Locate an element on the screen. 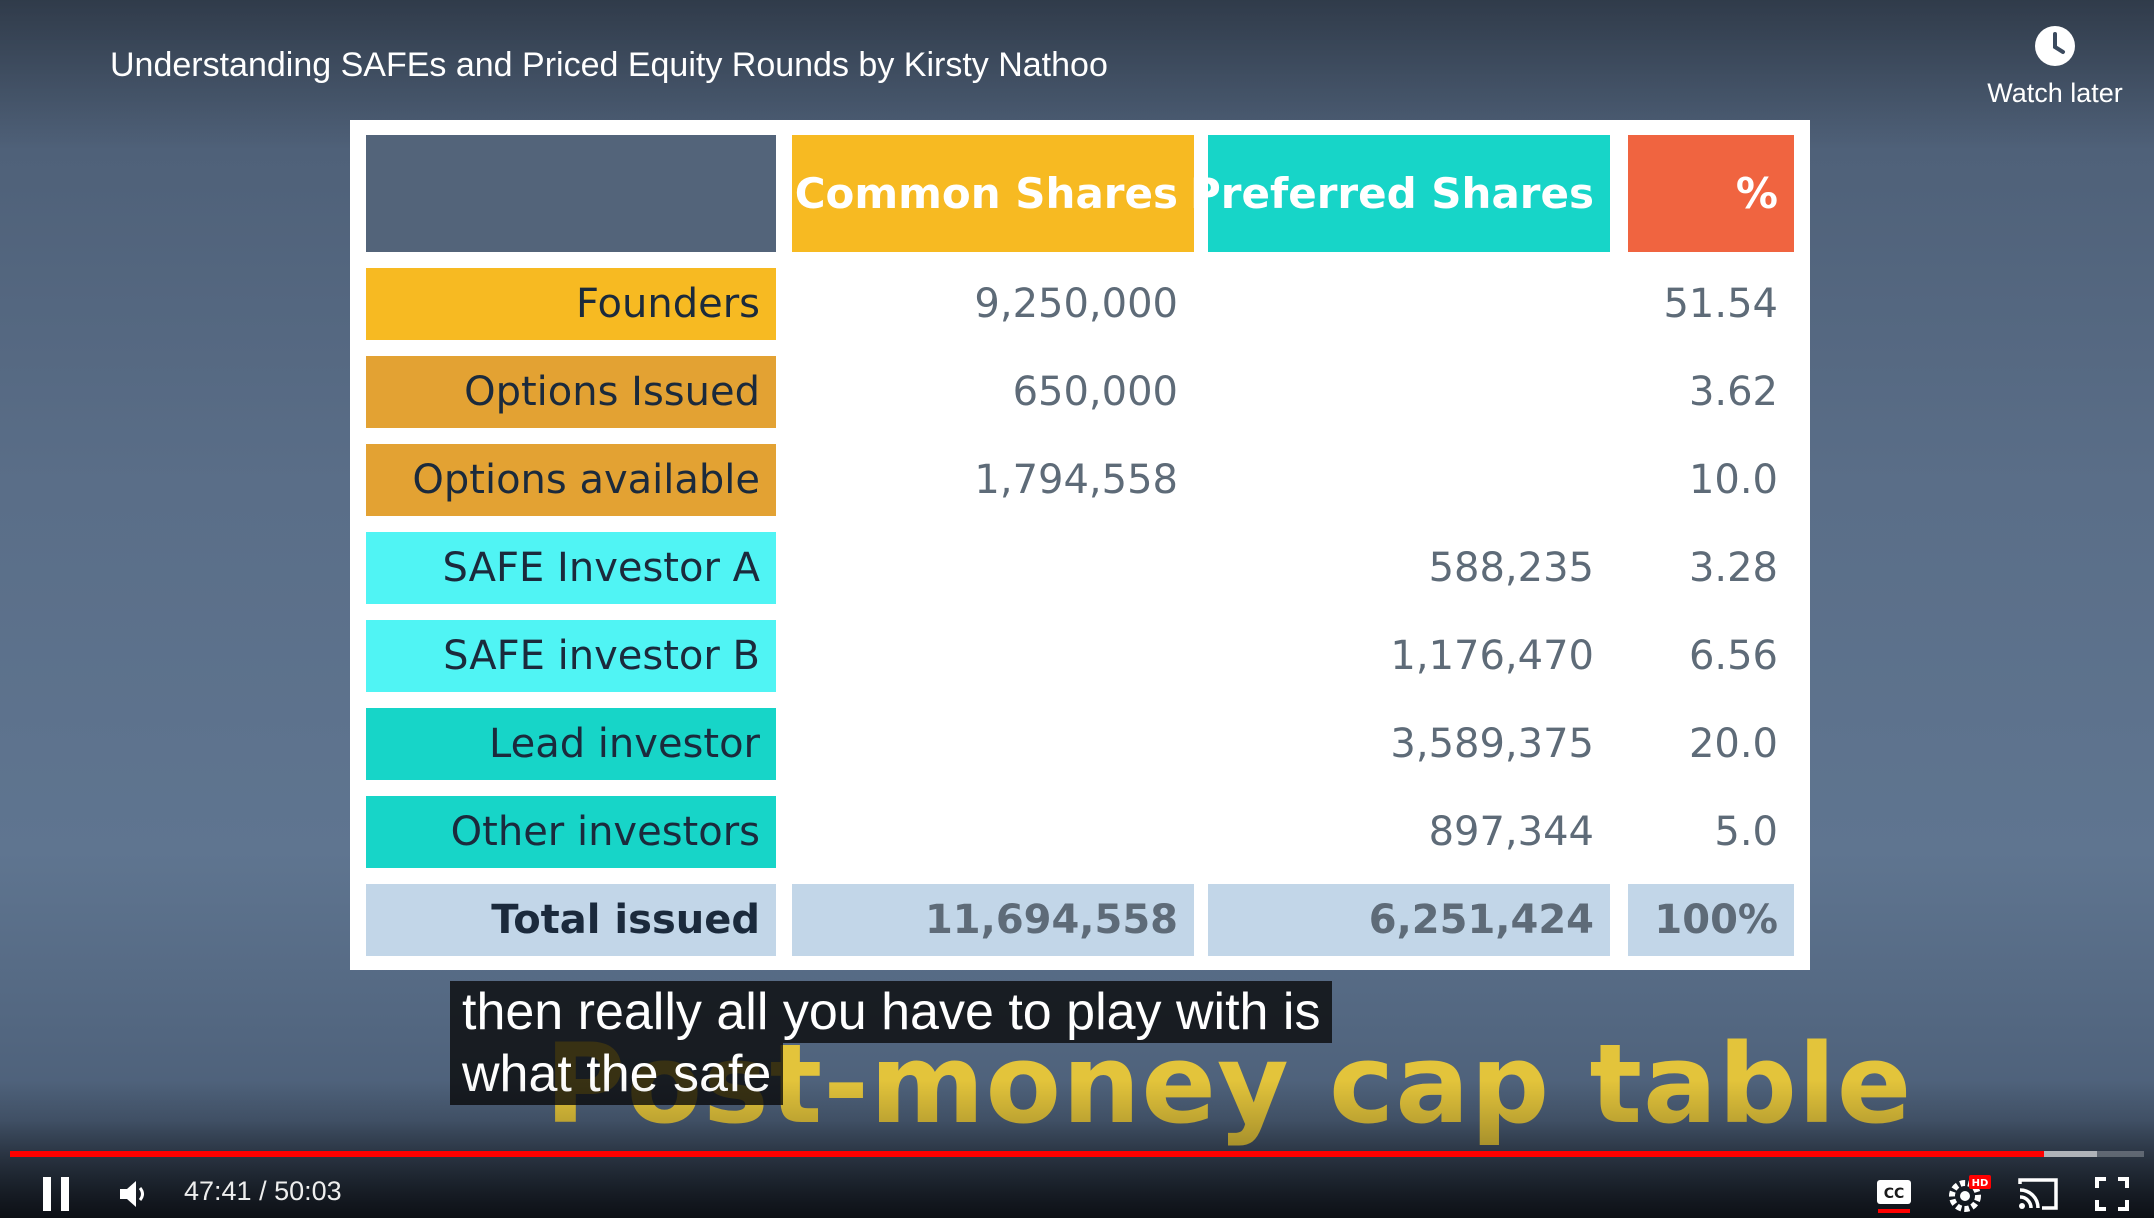 The width and height of the screenshot is (2154, 1218). cast-icon is located at coordinates (2038, 1194).